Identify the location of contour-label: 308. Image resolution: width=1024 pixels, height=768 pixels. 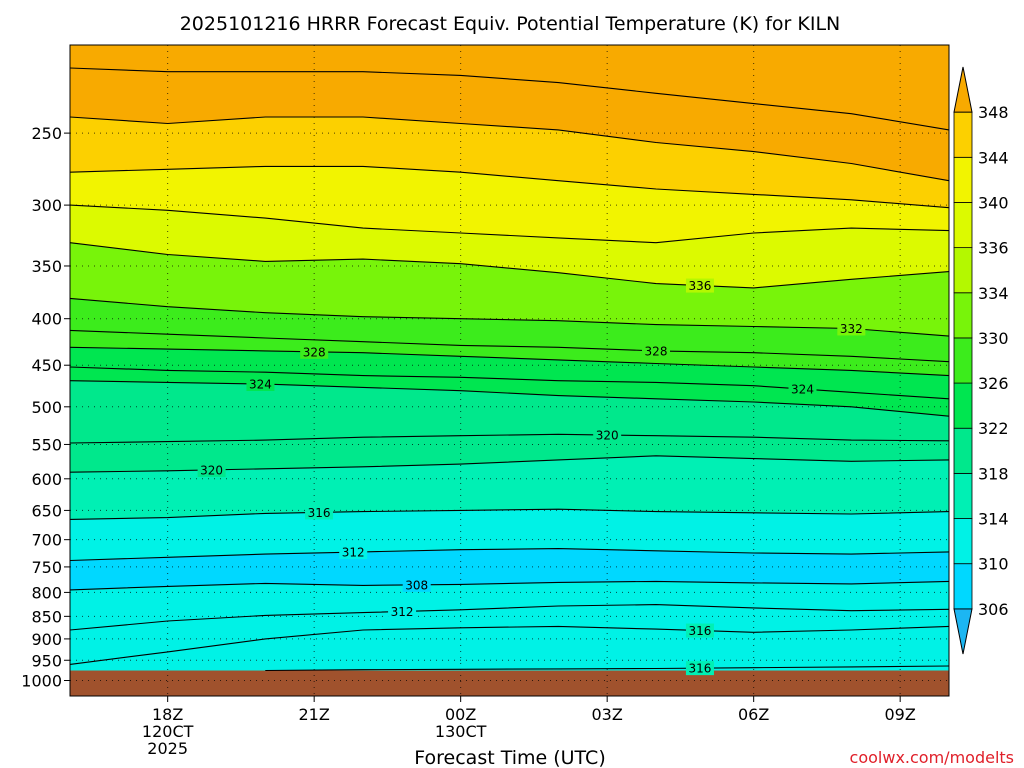
(416, 585).